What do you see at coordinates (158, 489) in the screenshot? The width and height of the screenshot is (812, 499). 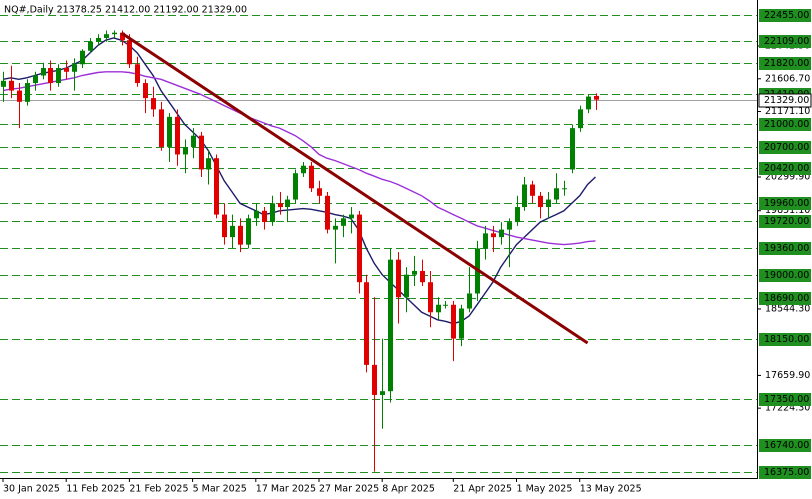 I see `x-tick-label: 21 Feb 2025` at bounding box center [158, 489].